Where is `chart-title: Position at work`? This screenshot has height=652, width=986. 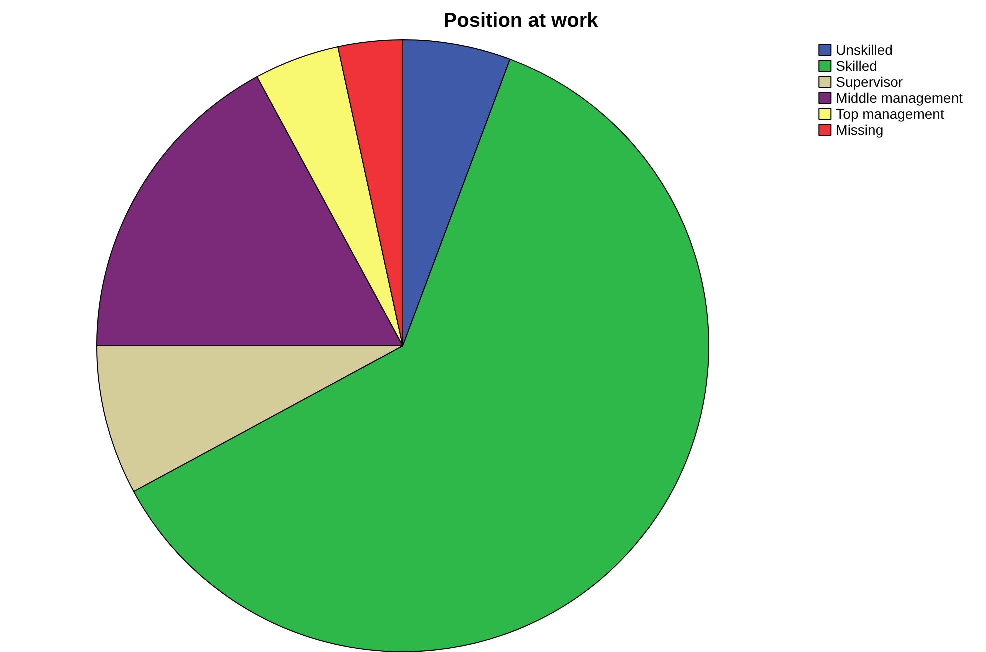 chart-title: Position at work is located at coordinates (522, 21).